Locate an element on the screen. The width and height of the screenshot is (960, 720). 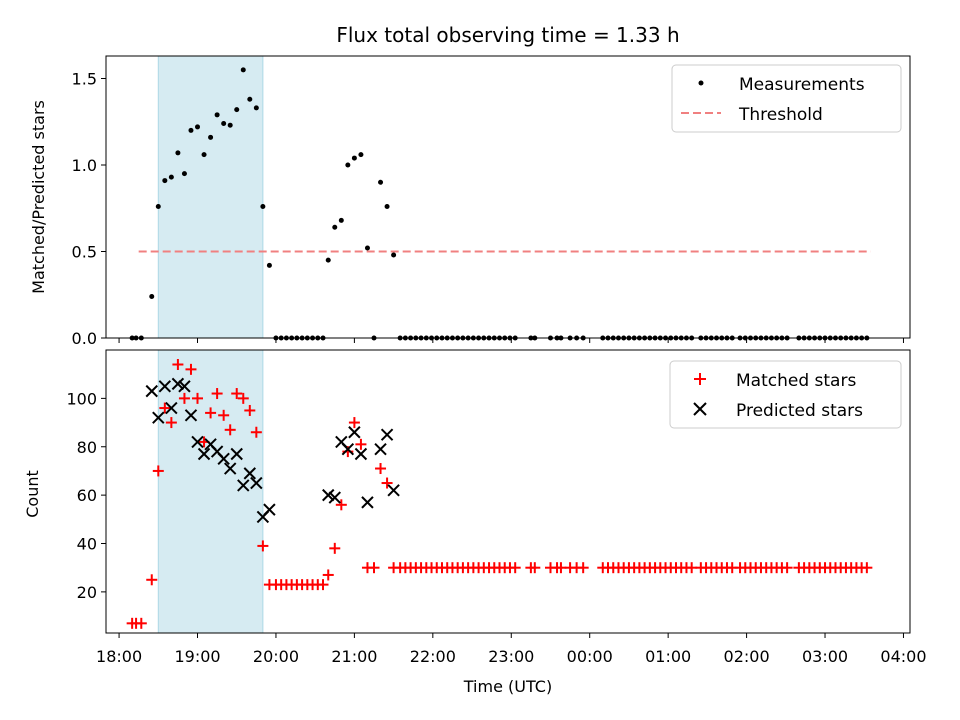
x-tick-label: 23:00 is located at coordinates (511, 656).